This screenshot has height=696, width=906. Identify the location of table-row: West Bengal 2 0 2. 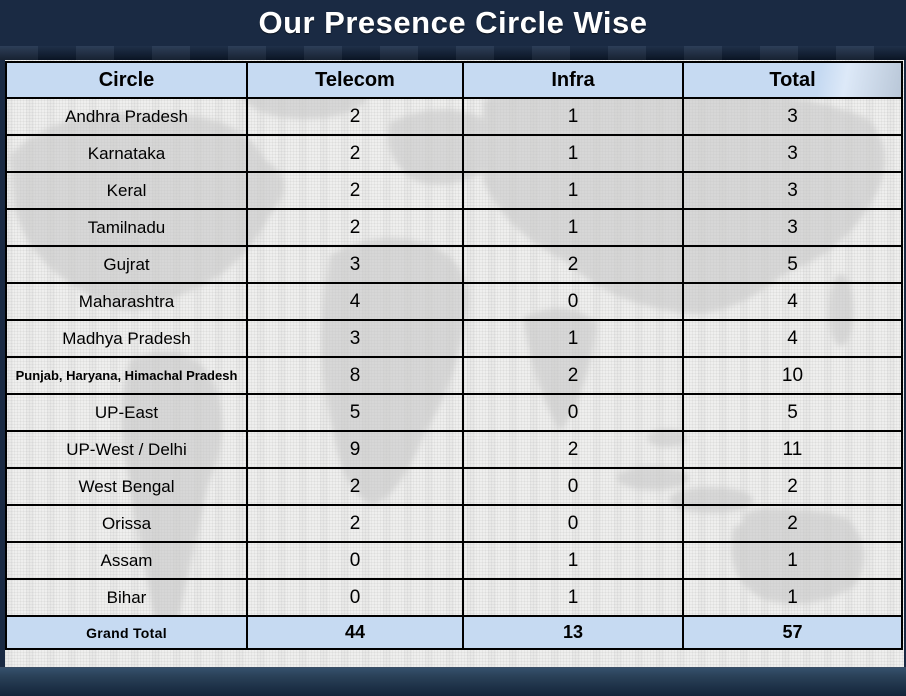
(454, 486).